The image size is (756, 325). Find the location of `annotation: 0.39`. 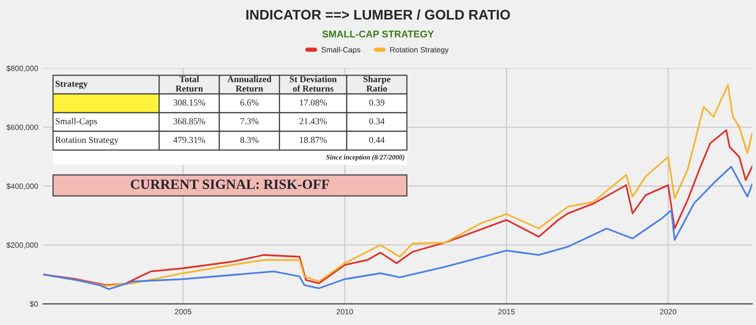

annotation: 0.39 is located at coordinates (376, 102).